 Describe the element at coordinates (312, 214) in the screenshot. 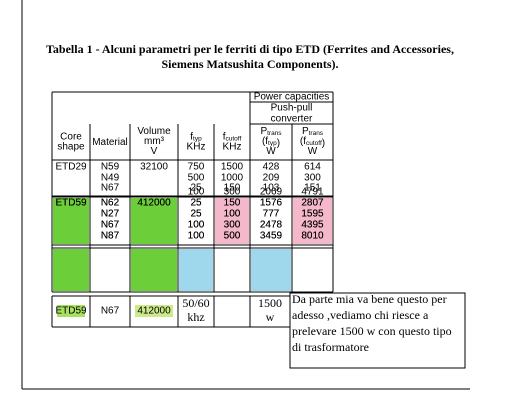

I see `cell-text: 1595` at that location.